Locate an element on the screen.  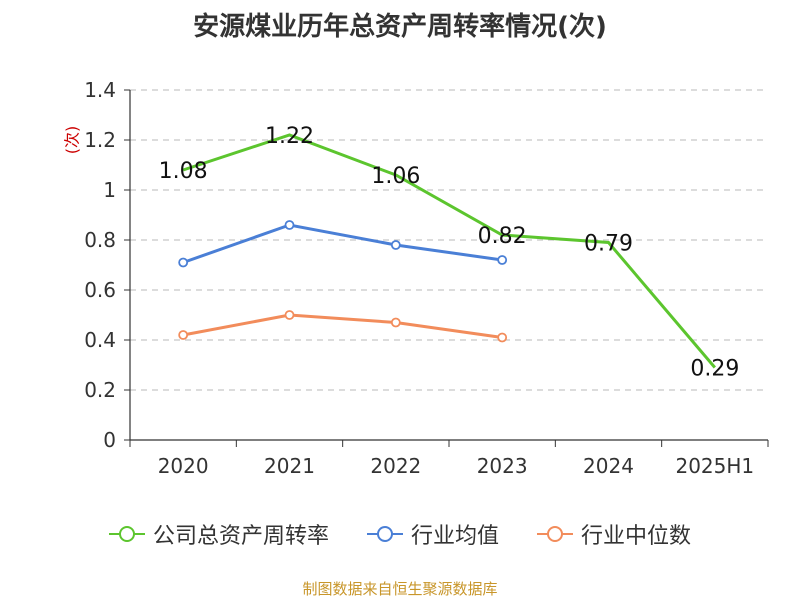
y-tick-label: 1.4 is located at coordinates (100, 90).